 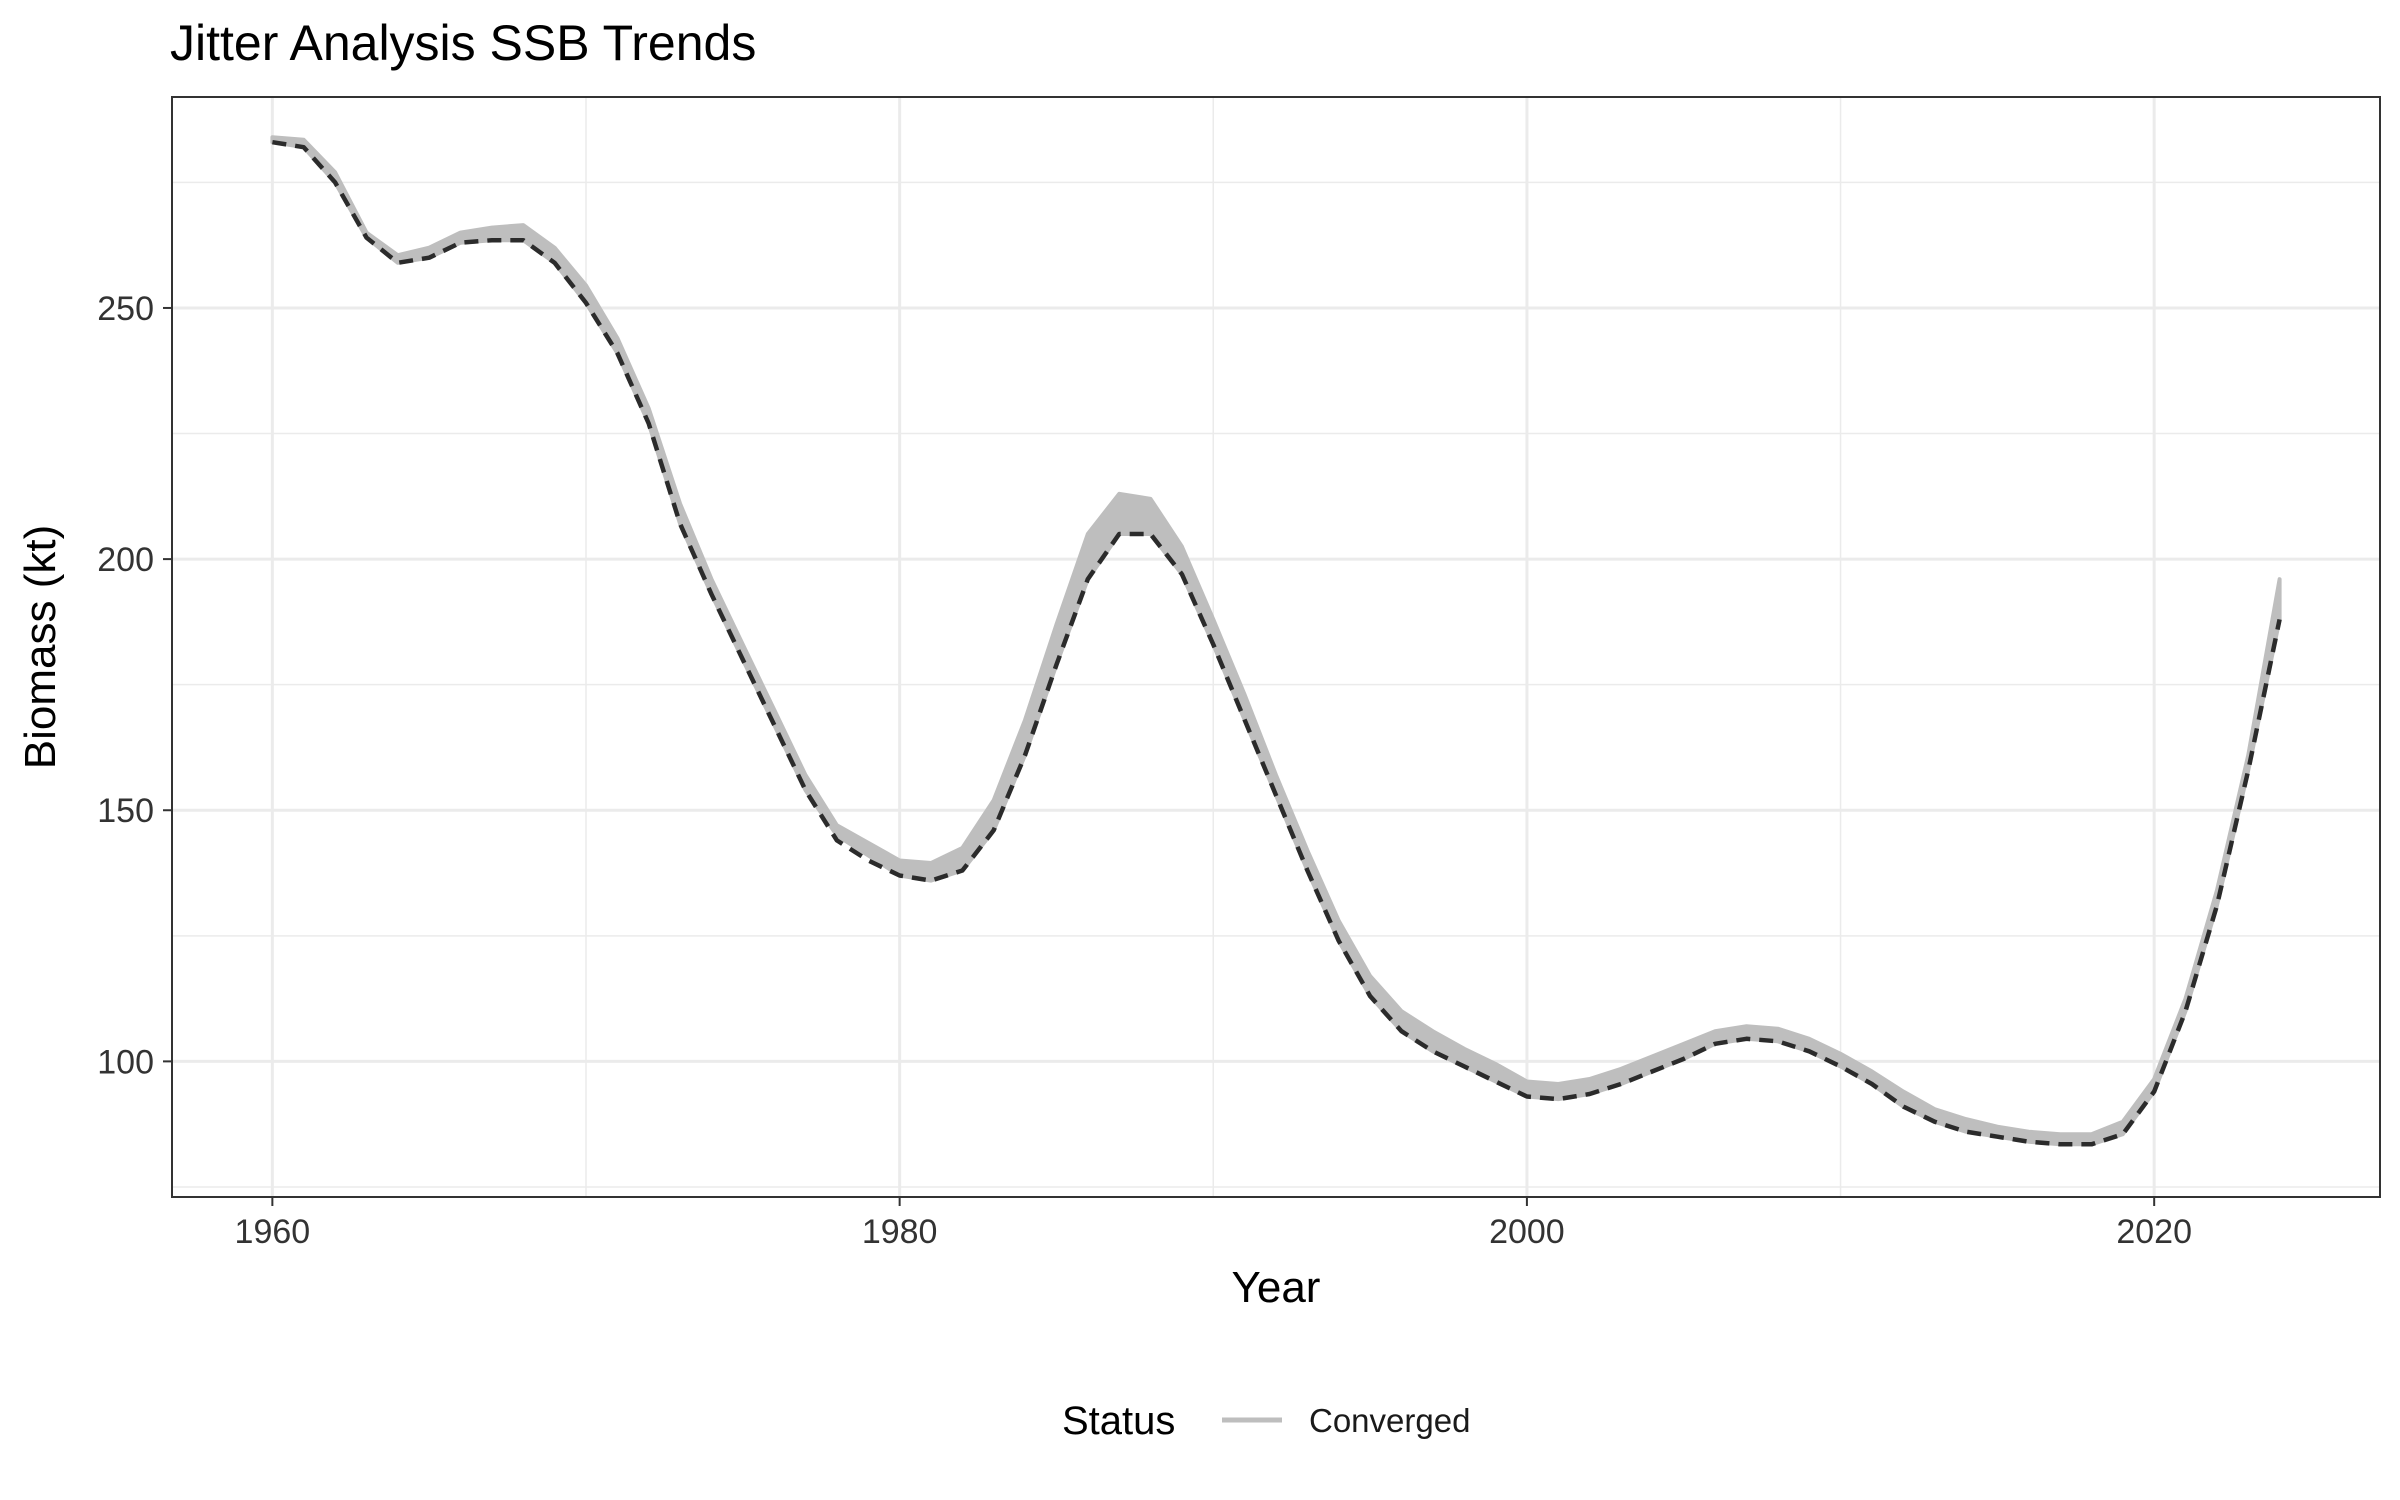 What do you see at coordinates (40, 647) in the screenshot?
I see `y-axis-title: Biomass (kt)` at bounding box center [40, 647].